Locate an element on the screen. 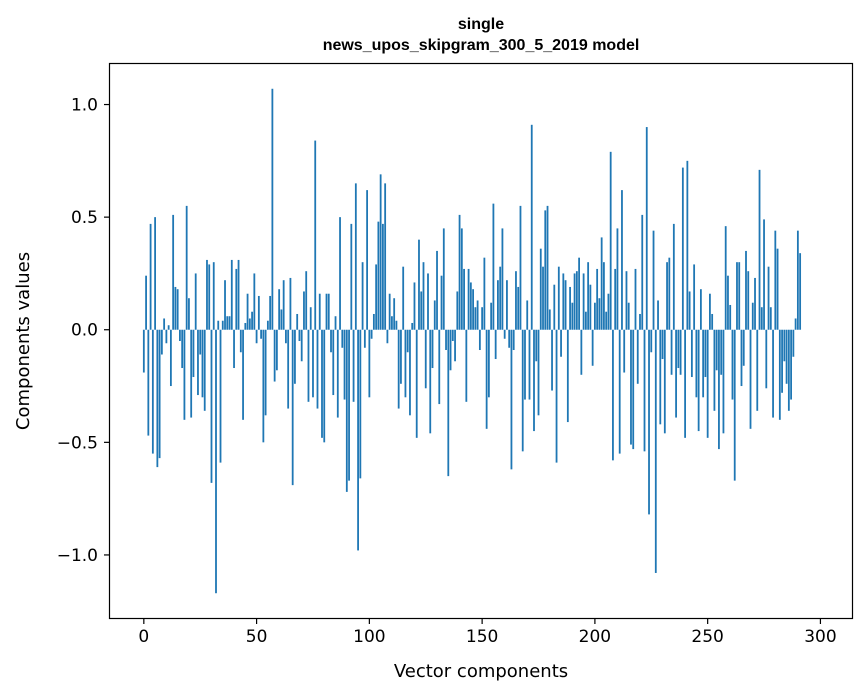 This screenshot has height=696, width=867. y-tick-label: 1.0 is located at coordinates (84, 106).